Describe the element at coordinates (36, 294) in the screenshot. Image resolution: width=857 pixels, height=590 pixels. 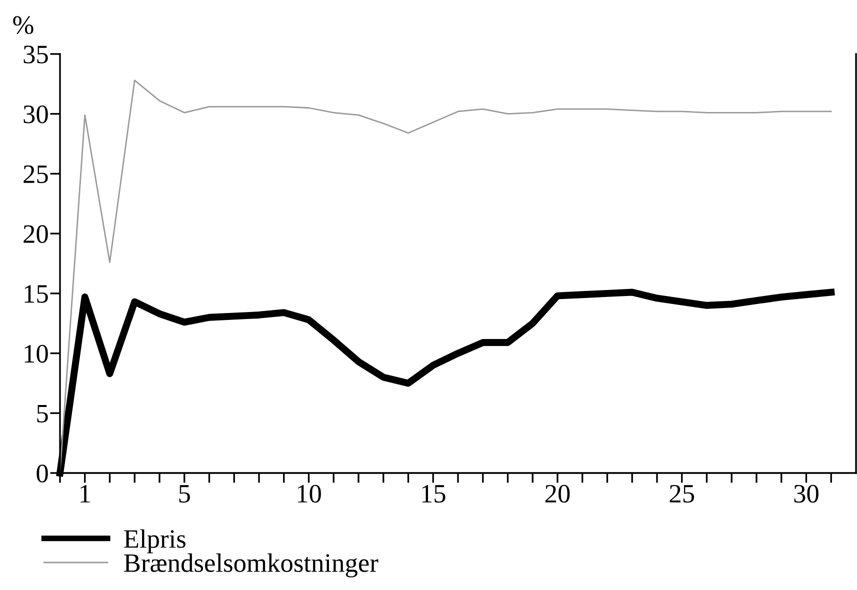
I see `y-tick-label: 15` at that location.